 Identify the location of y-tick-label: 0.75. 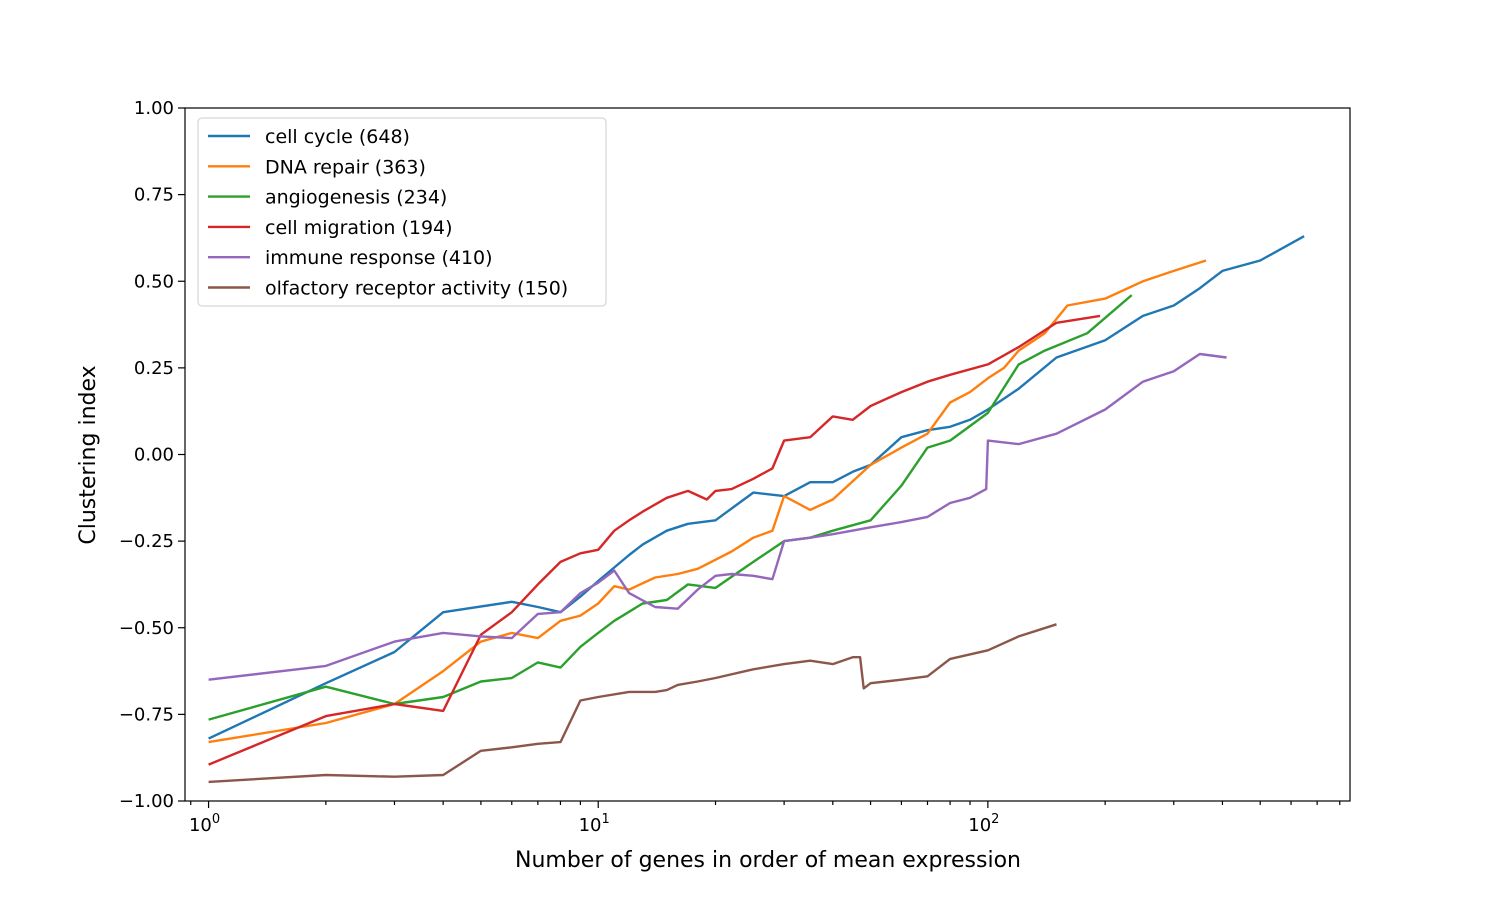
(154, 195).